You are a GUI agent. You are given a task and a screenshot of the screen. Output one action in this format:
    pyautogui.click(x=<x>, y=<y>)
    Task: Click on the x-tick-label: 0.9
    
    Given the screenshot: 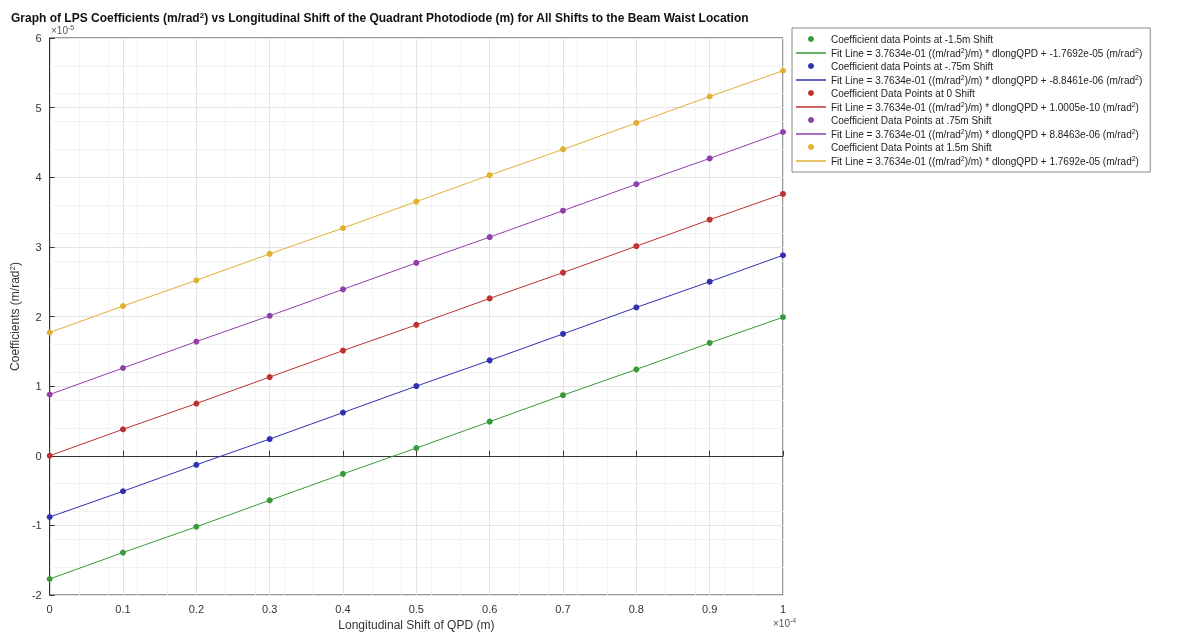 What is the action you would take?
    pyautogui.click(x=710, y=608)
    